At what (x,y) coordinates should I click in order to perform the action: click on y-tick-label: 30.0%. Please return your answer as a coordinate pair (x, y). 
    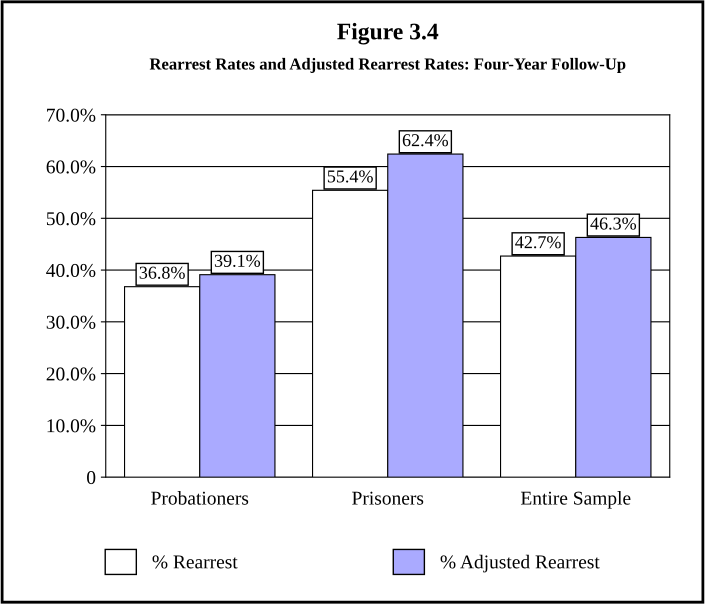
    Looking at the image, I should click on (71, 322).